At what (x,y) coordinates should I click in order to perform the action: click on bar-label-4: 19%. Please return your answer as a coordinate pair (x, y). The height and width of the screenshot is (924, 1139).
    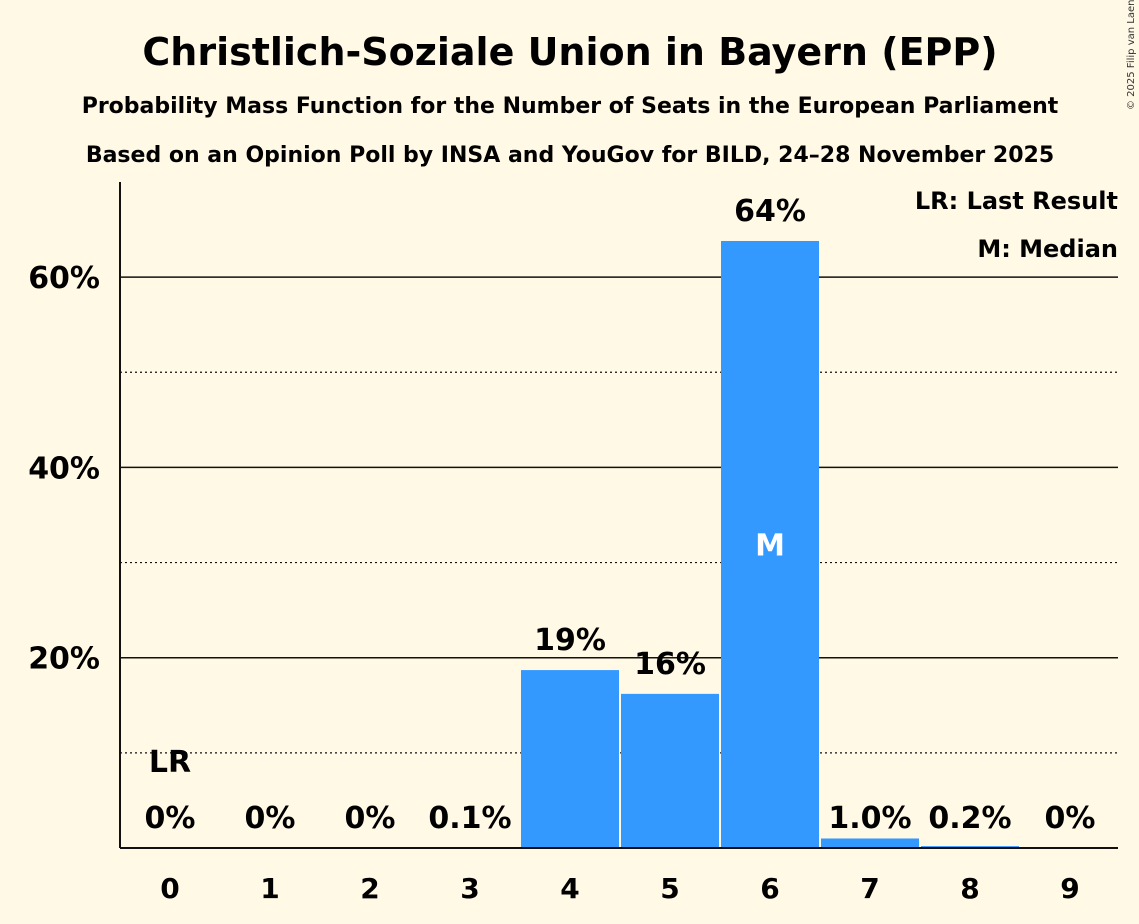
    Looking at the image, I should click on (570, 640).